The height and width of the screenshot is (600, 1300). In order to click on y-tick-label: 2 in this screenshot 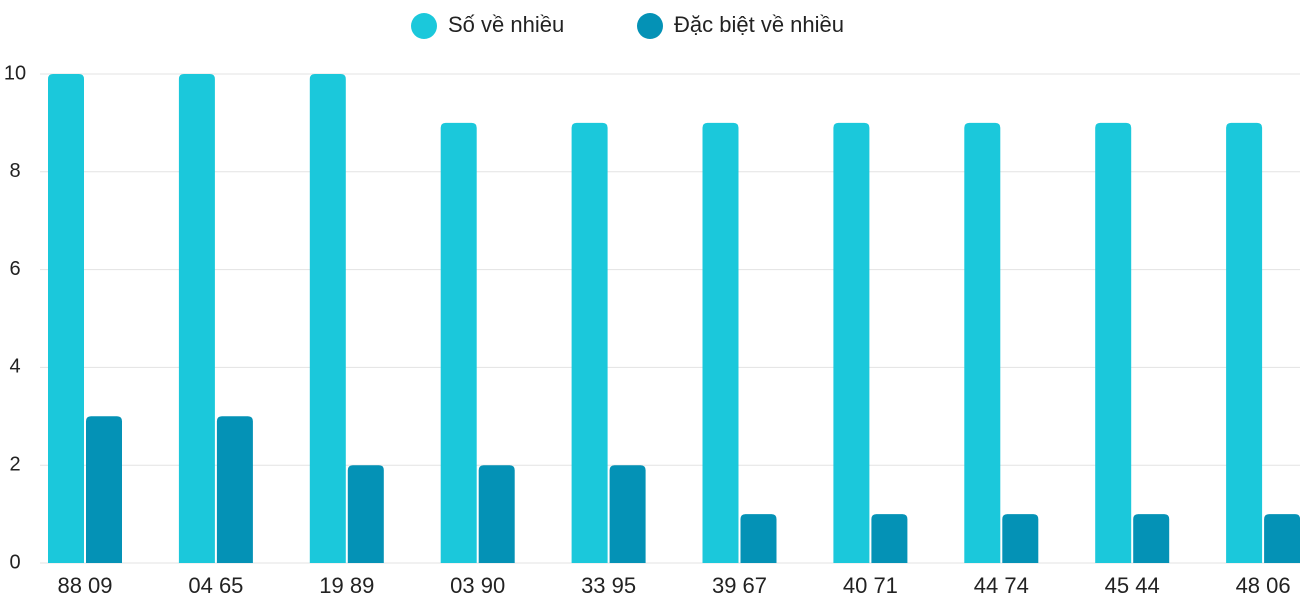, I will do `click(14, 464)`.